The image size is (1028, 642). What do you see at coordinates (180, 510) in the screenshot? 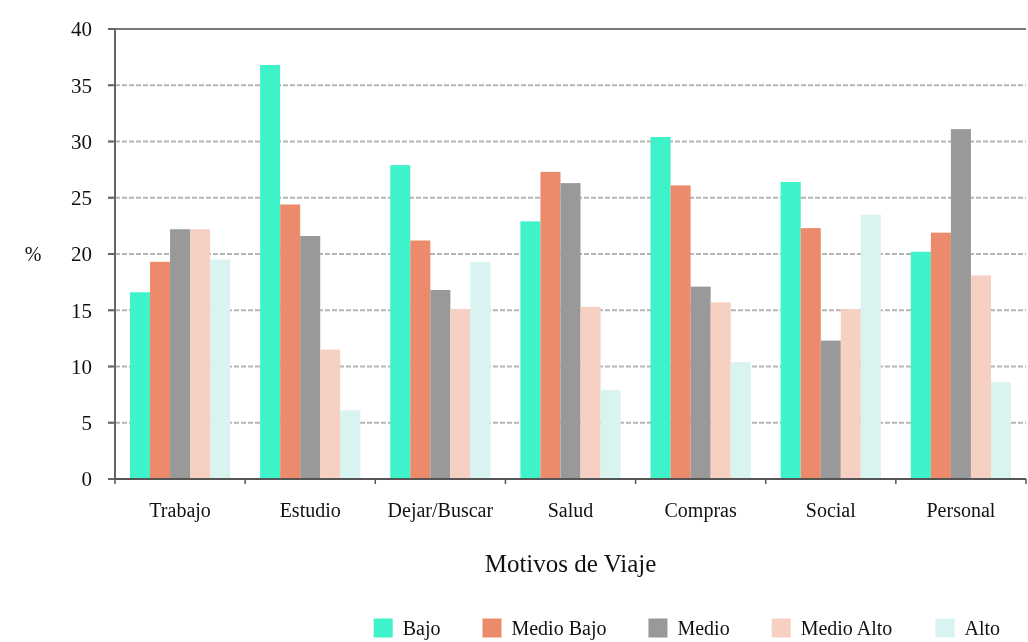
I see `x-tick-label: Trabajo` at bounding box center [180, 510].